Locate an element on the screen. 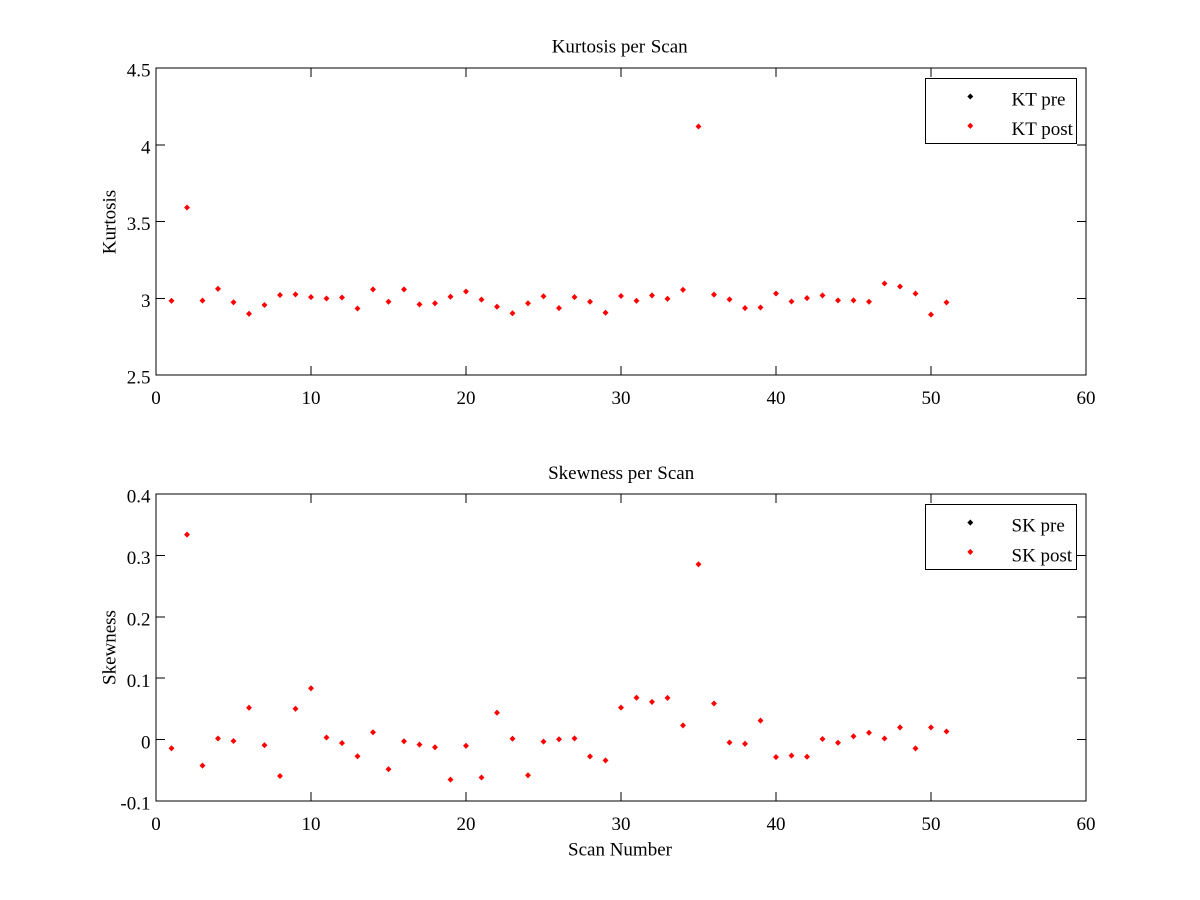 This screenshot has height=900, width=1200. svg-text: KT post is located at coordinates (1043, 129).